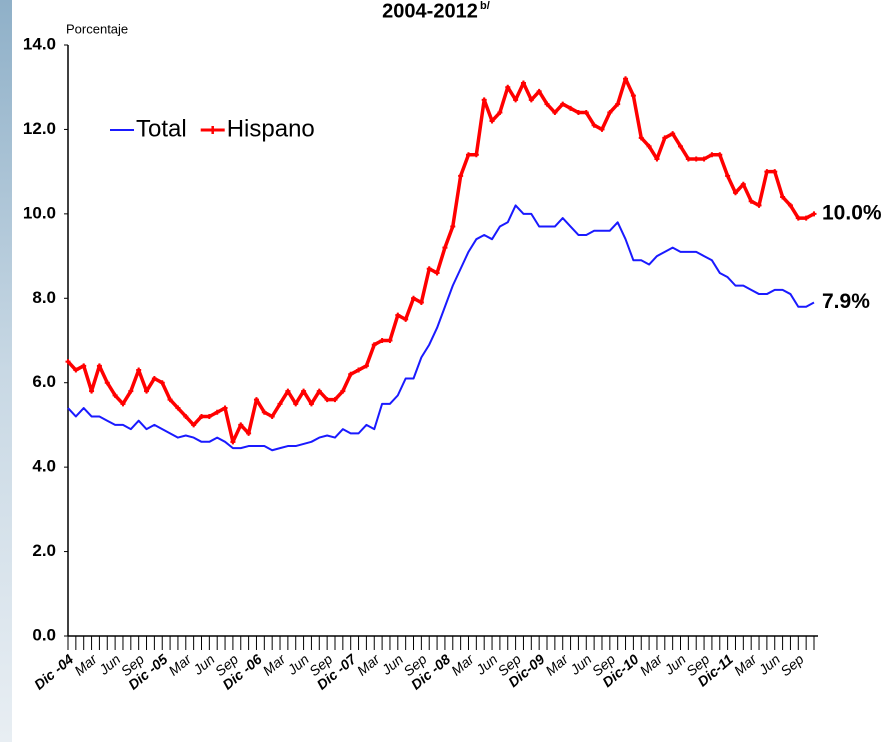 This screenshot has height=742, width=892. I want to click on y-tick-label: 6.0, so click(44, 381).